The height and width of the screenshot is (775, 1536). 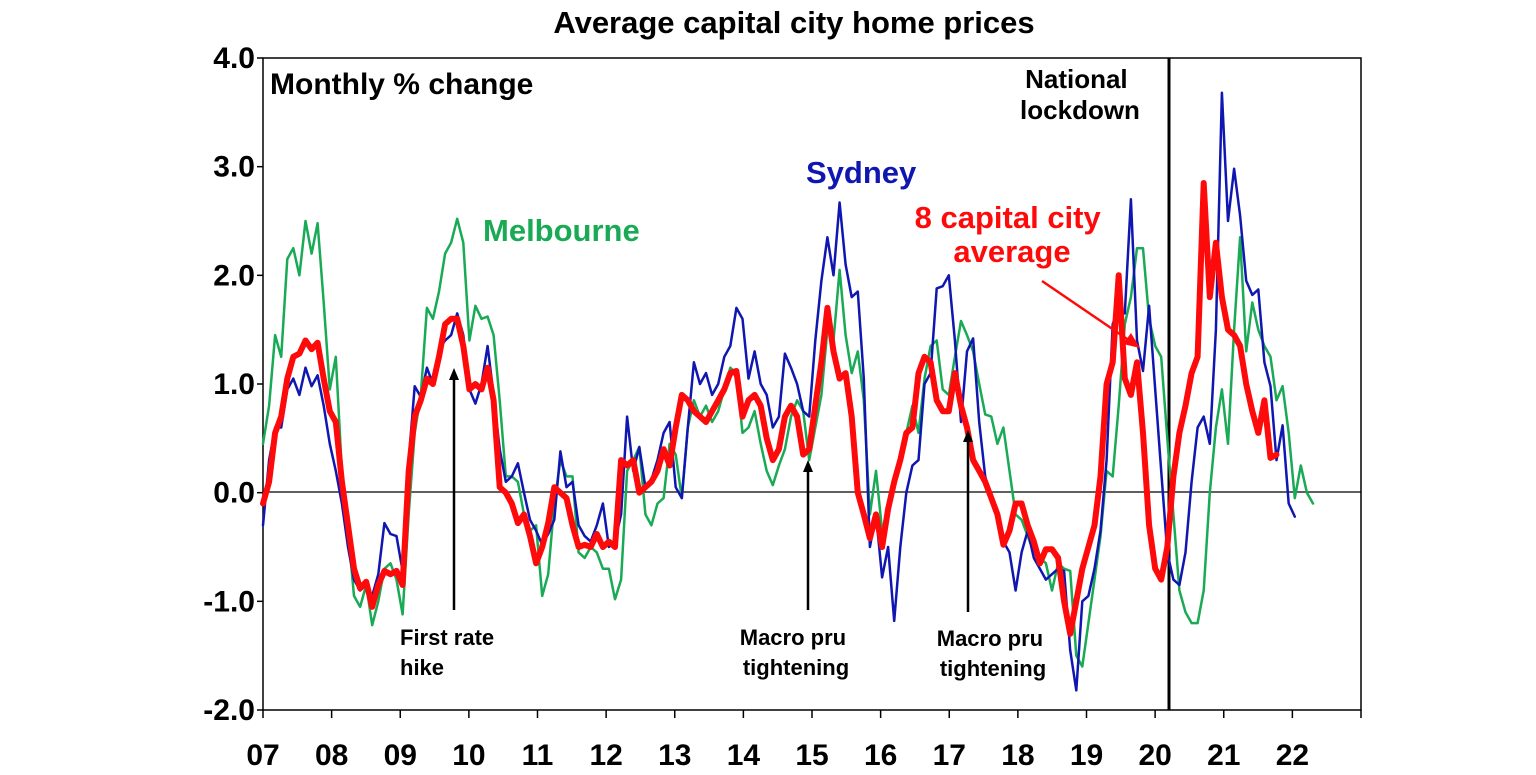 I want to click on legend-pointer-arrowhead, so click(x=1131, y=340).